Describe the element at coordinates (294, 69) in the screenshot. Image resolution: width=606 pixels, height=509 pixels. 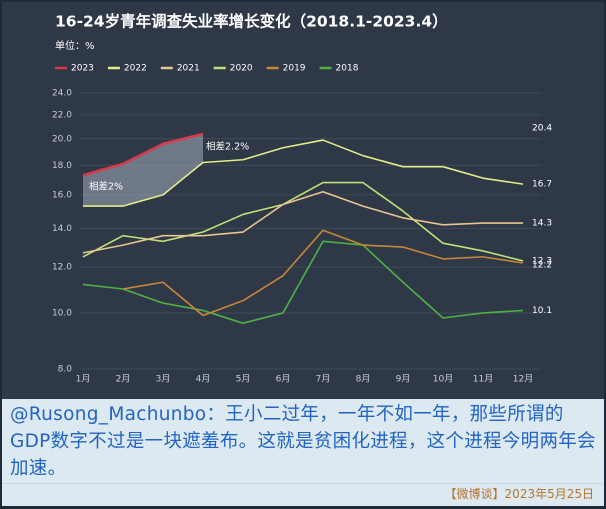
I see `legend-label: 2019` at that location.